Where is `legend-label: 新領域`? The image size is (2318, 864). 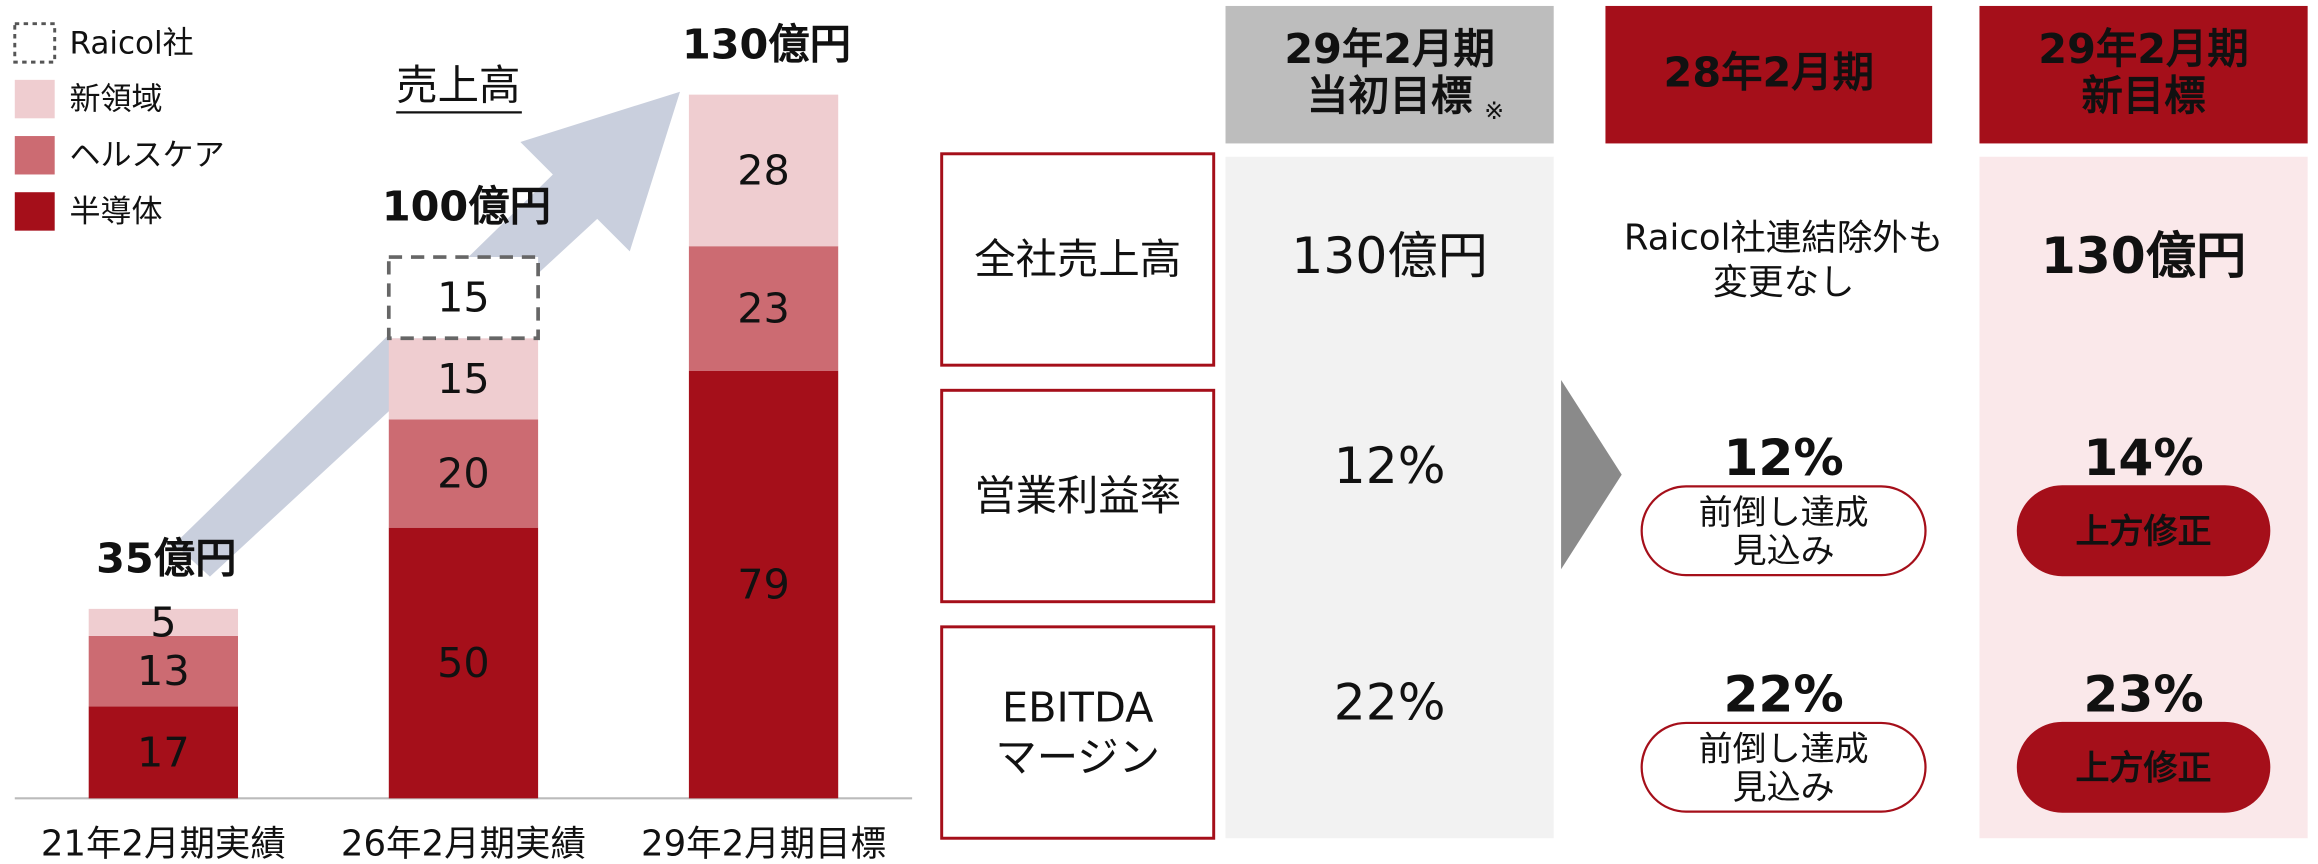 legend-label: 新領域 is located at coordinates (115, 100).